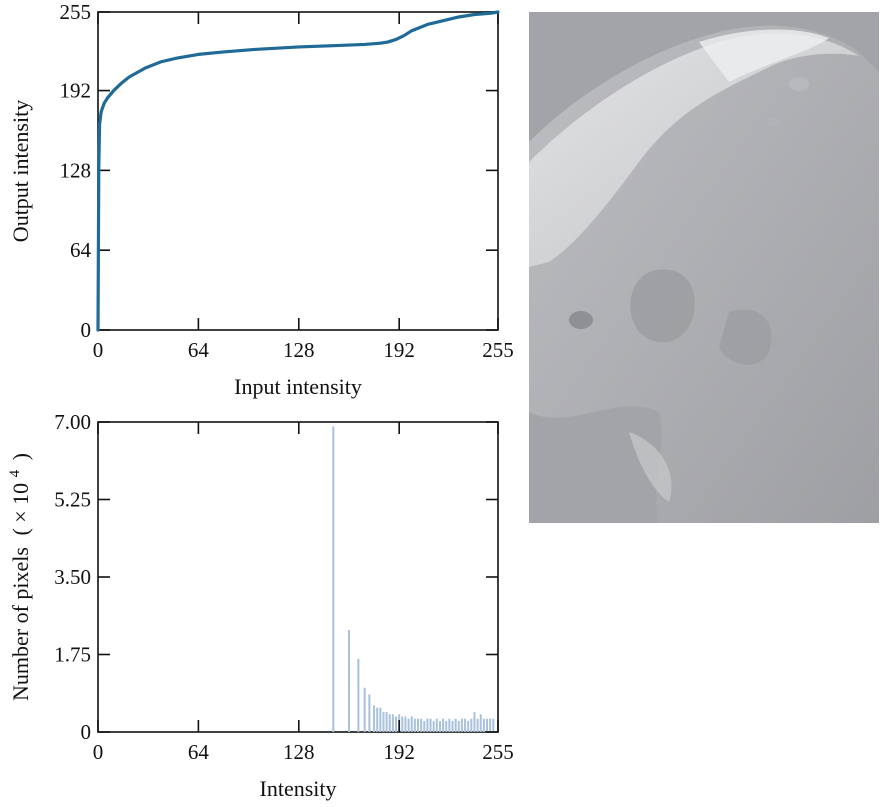 The image size is (887, 807). Describe the element at coordinates (20, 456) in the screenshot. I see `y-axis-title-close: )` at that location.